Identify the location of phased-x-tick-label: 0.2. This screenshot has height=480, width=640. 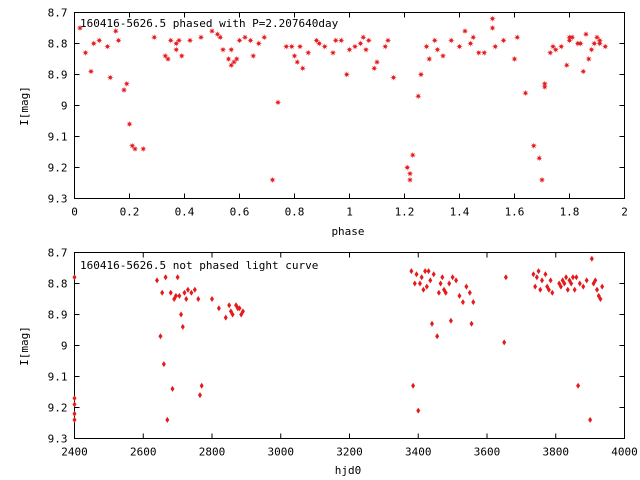
(130, 212).